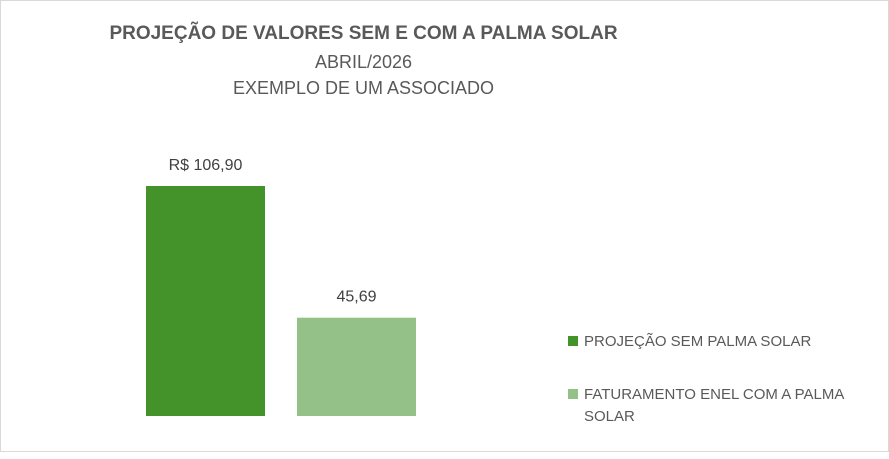 This screenshot has height=459, width=889. Describe the element at coordinates (698, 341) in the screenshot. I see `legend-label: PROJEÇÃO SEM PALMA SOLAR` at that location.